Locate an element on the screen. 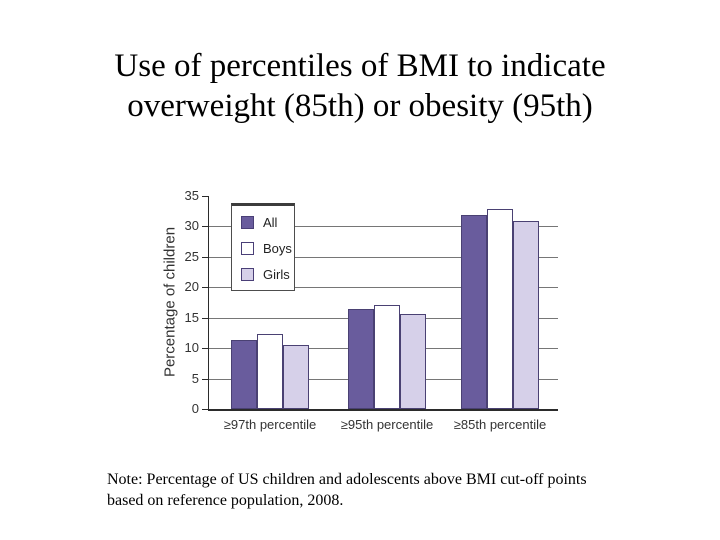  legend-item-all: All is located at coordinates (265, 222).